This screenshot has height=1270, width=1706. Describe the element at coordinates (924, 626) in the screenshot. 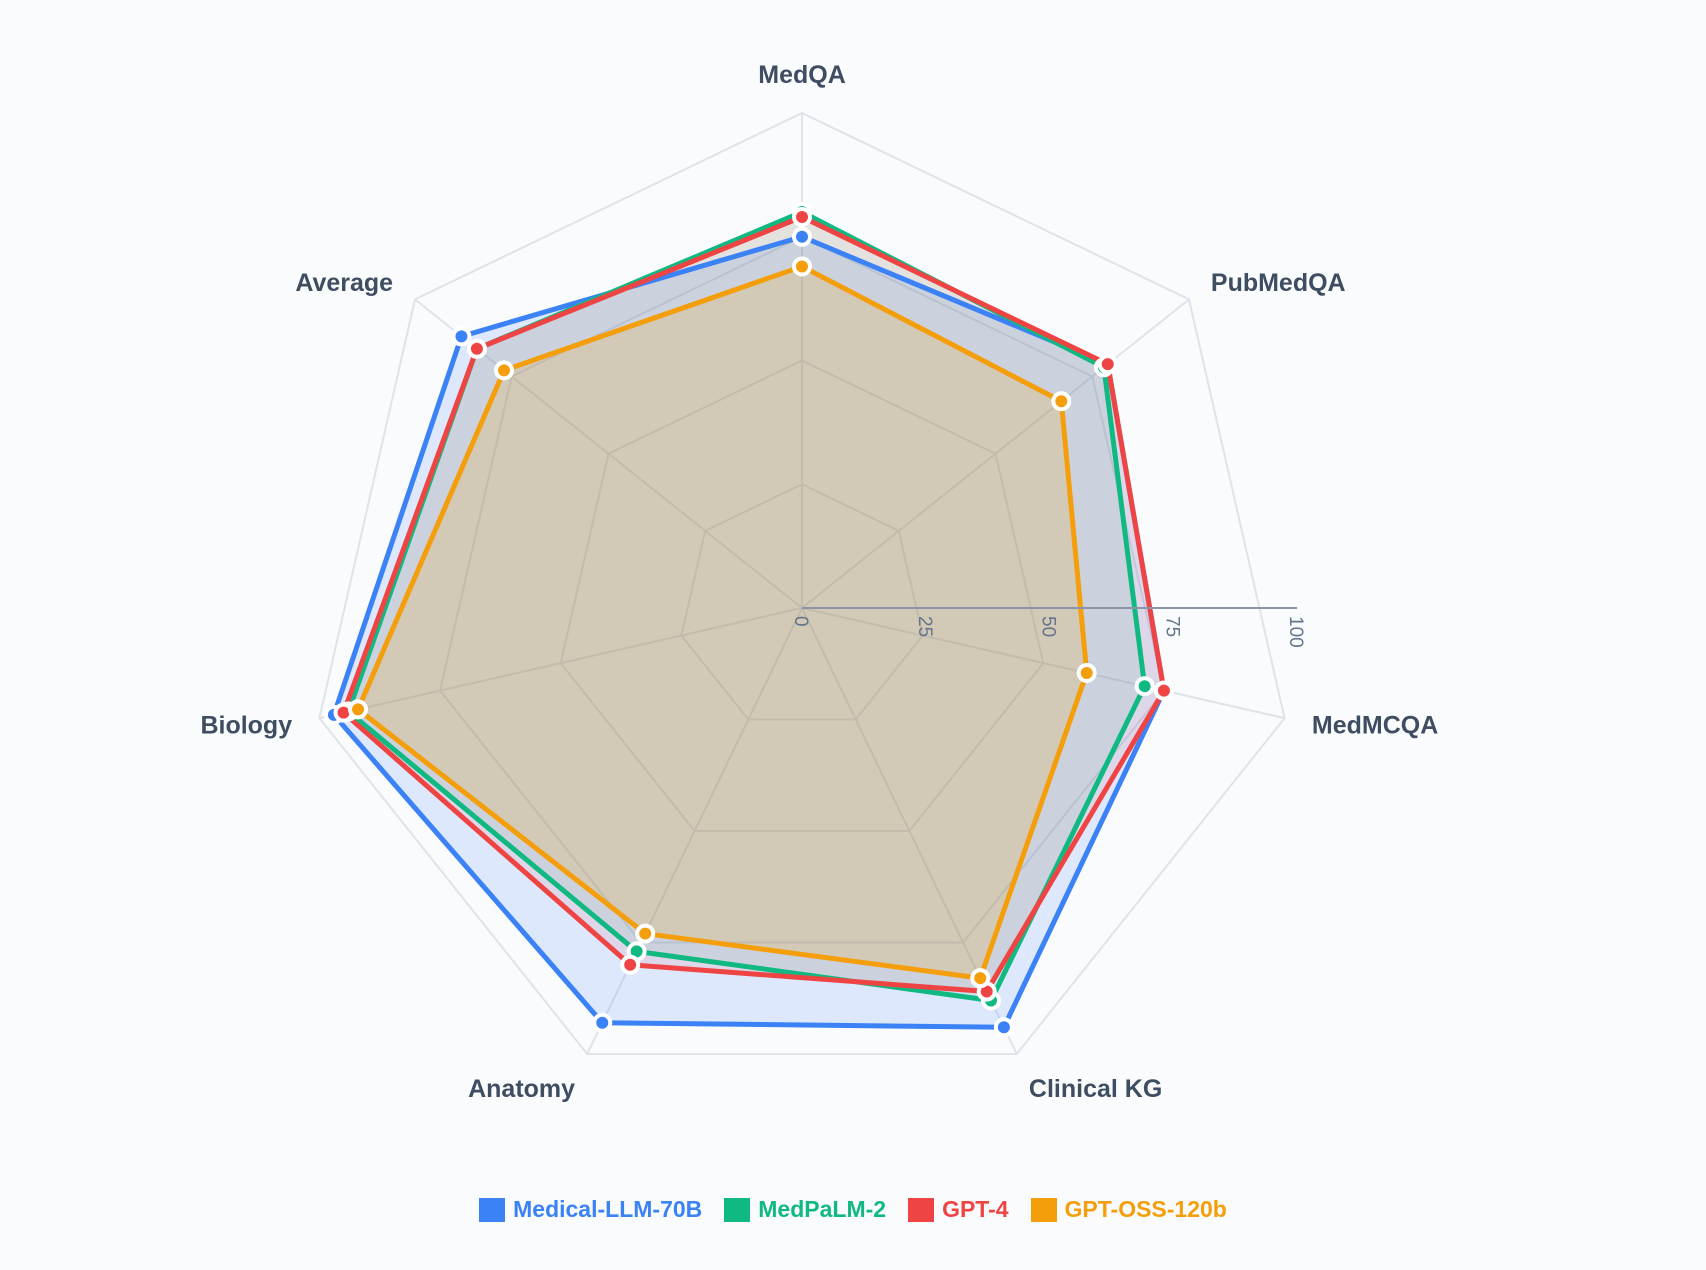

I see `tick-label: 25` at that location.